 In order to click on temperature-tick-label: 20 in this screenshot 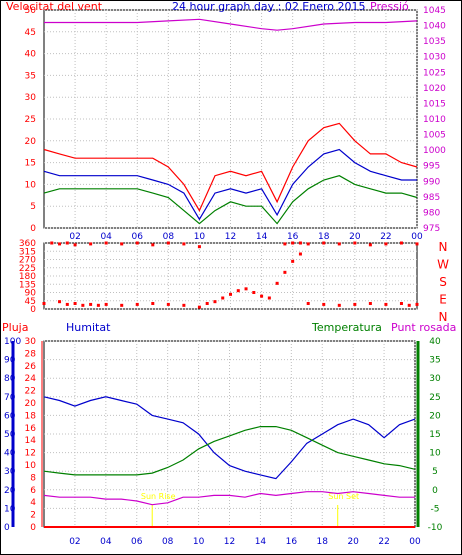, I will do `click(435, 416)`.